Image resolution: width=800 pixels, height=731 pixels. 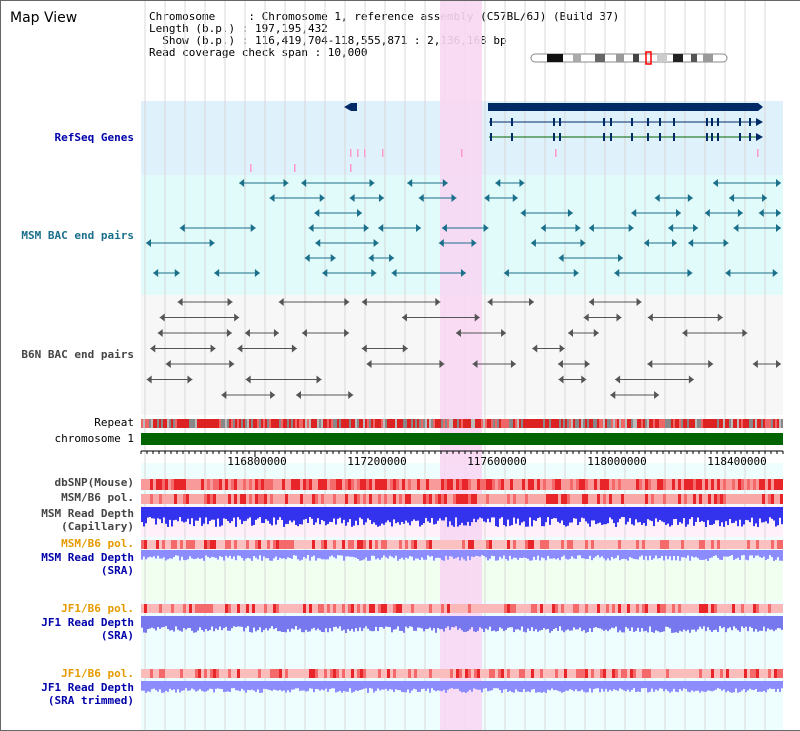 I want to click on track-label-jf1-depth: JF1 Read Depth, so click(x=87, y=622).